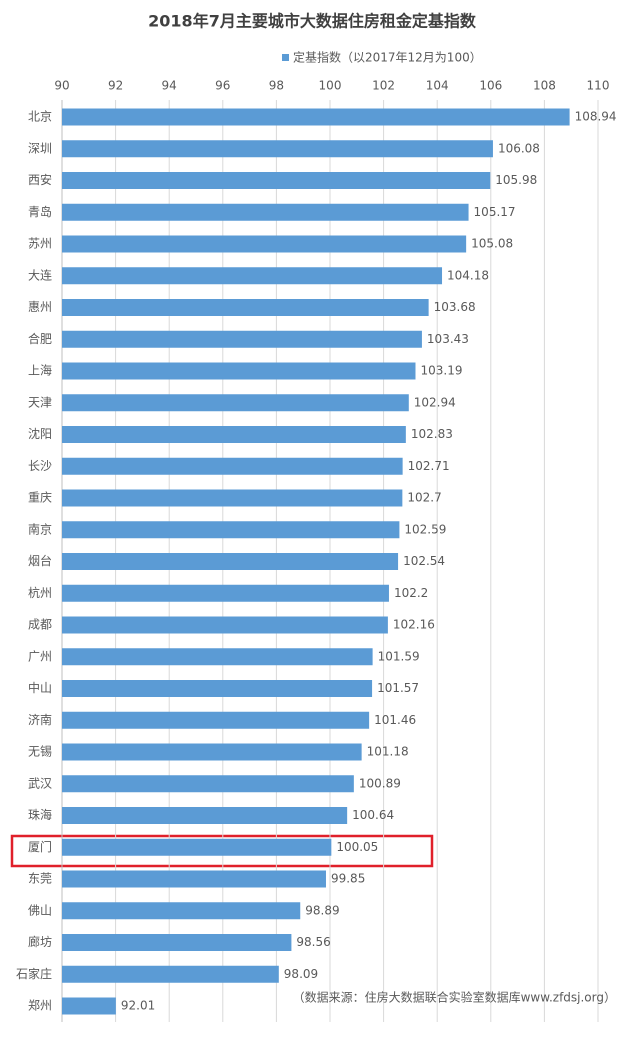 This screenshot has height=1041, width=625. Describe the element at coordinates (357, 847) in the screenshot. I see `value-label: 100.05` at that location.